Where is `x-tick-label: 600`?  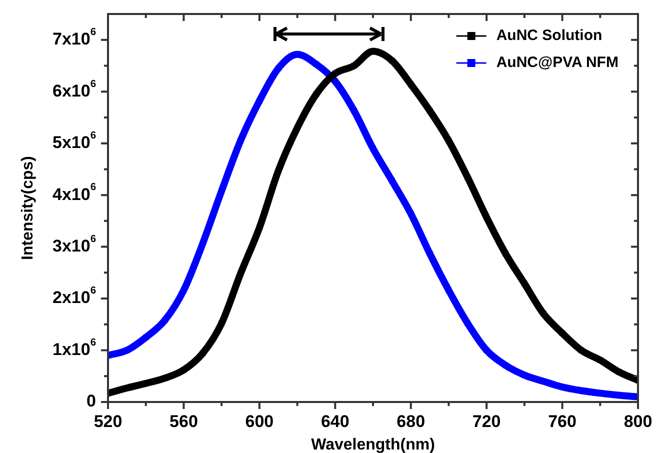 x-tick-label: 600 is located at coordinates (259, 422).